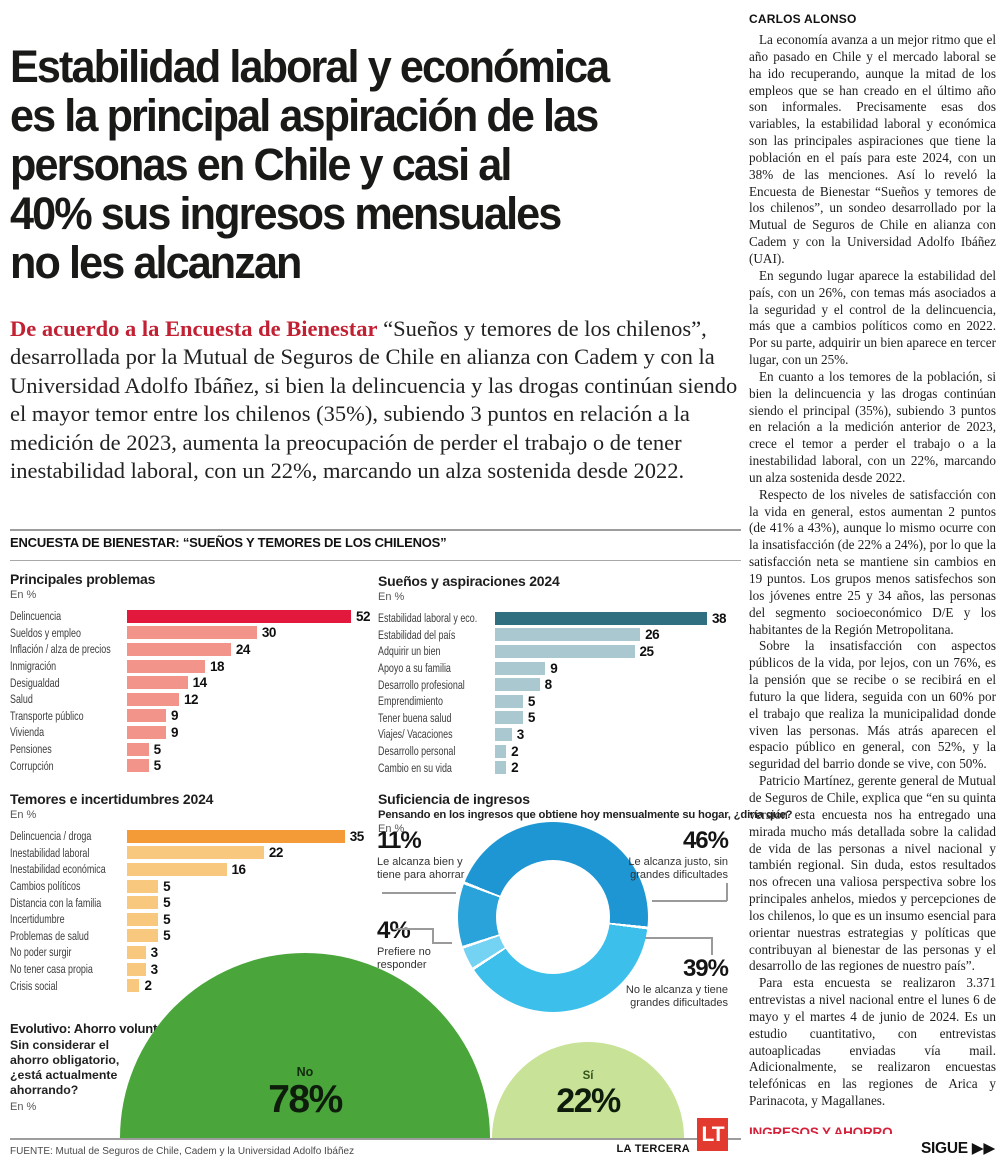 The image size is (1000, 1176). Describe the element at coordinates (83, 579) in the screenshot. I see `chart-title: Principales problemas` at that location.